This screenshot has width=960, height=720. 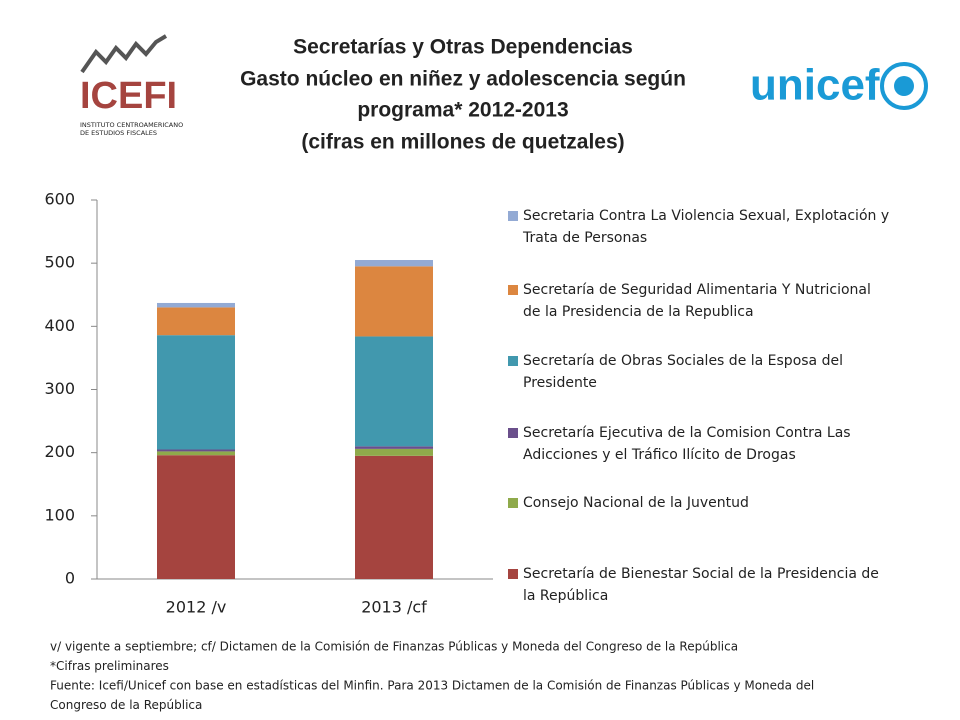 What do you see at coordinates (59, 388) in the screenshot?
I see `y-tick-label: 300` at bounding box center [59, 388].